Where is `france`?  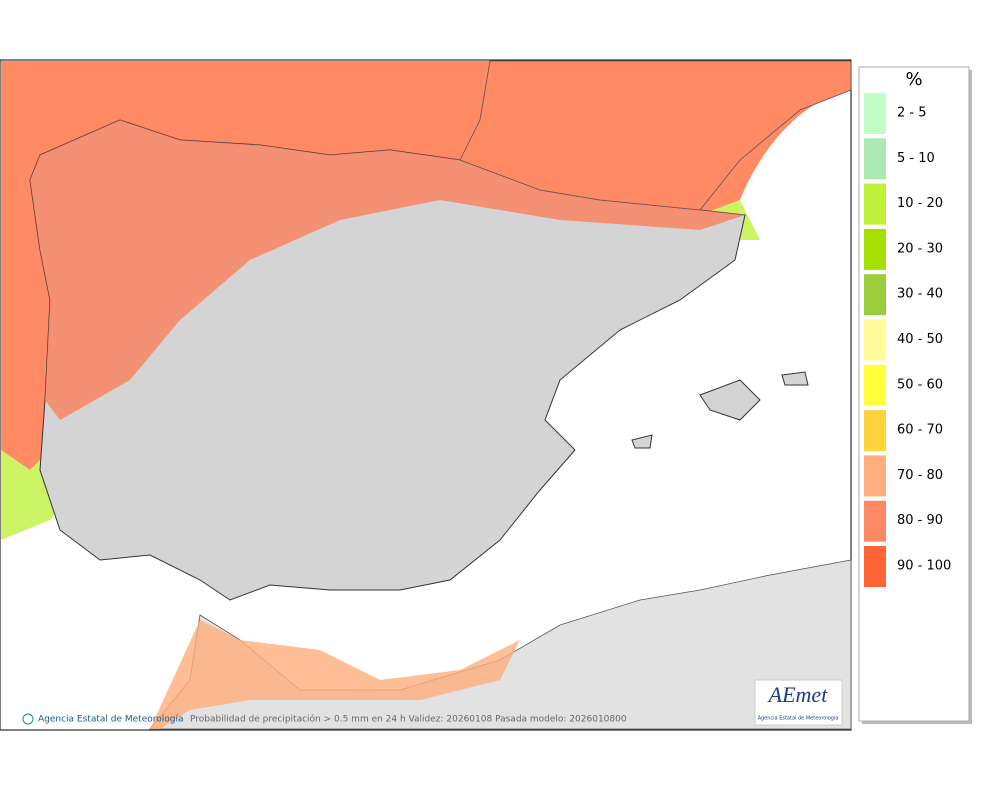 france is located at coordinates (655, 135).